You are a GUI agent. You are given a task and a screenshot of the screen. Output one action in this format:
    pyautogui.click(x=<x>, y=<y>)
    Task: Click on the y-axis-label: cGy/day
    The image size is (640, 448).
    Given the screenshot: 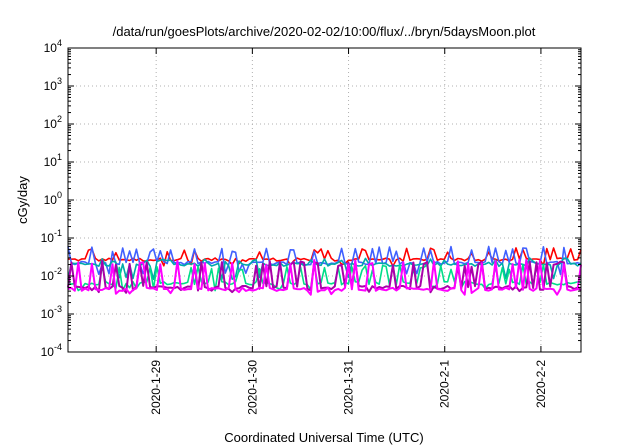 What is the action you would take?
    pyautogui.click(x=22, y=200)
    